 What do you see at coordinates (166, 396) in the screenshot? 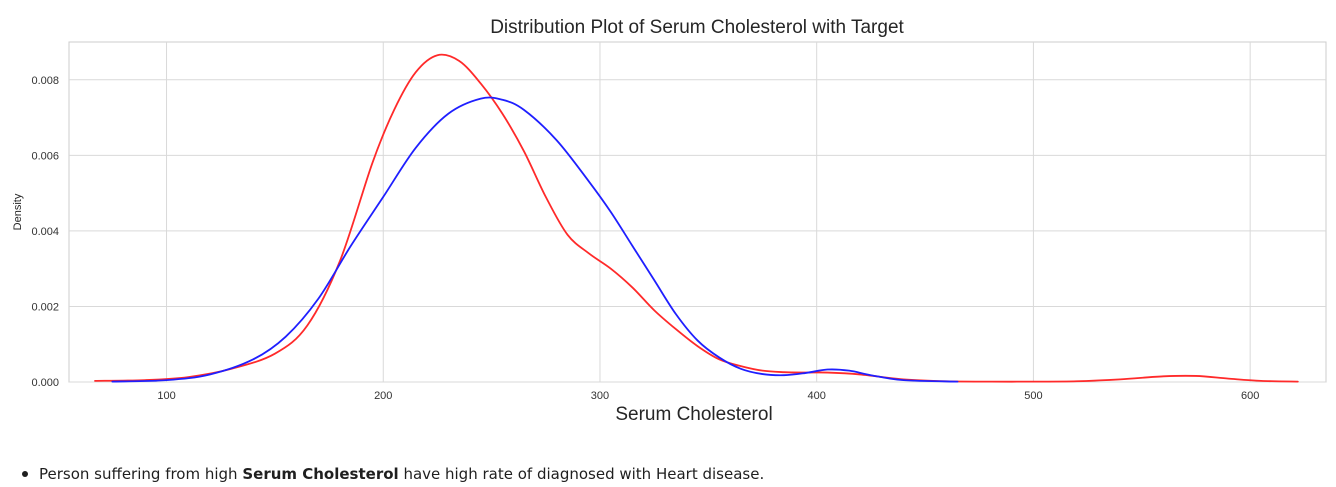
I see `x-tick-label: 100` at bounding box center [166, 396].